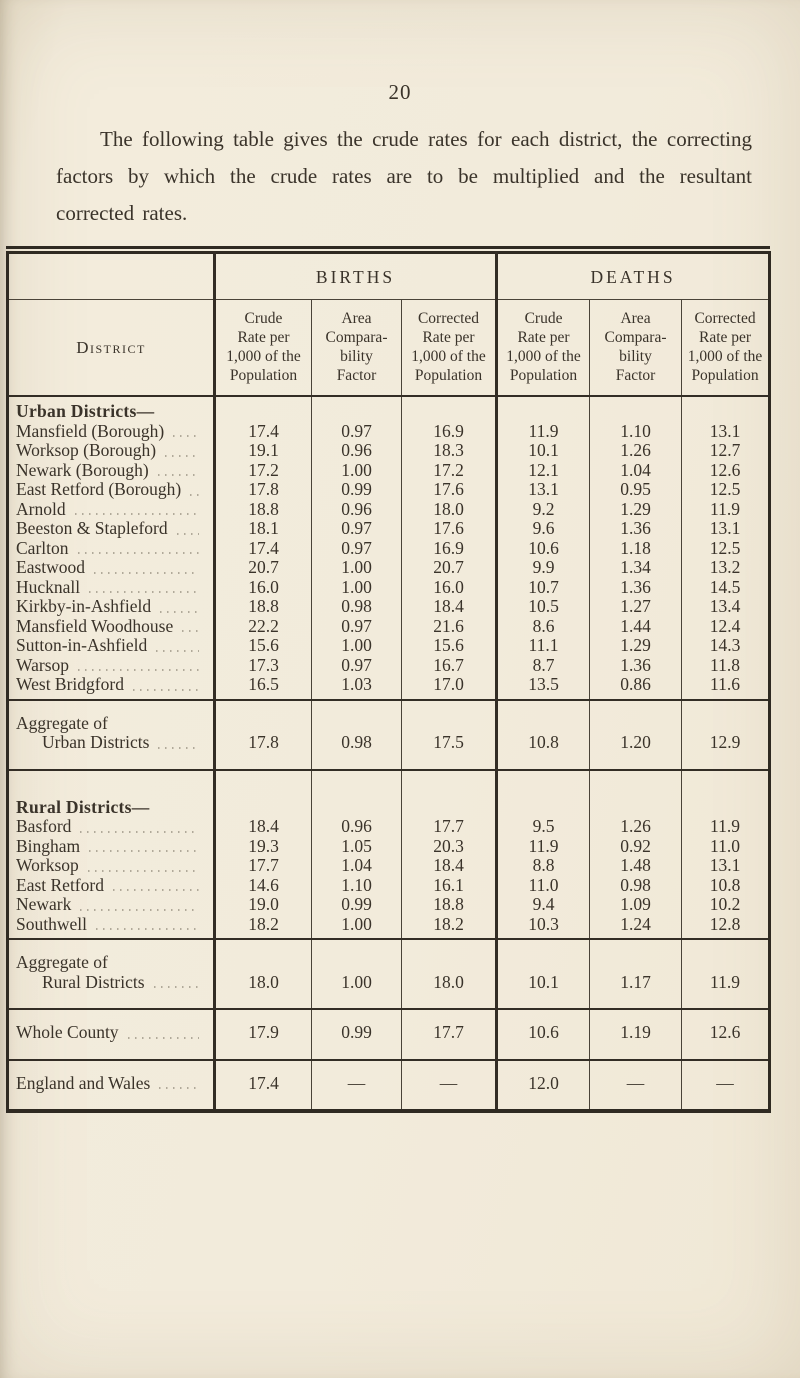 The image size is (800, 1378). Describe the element at coordinates (43, 664) in the screenshot. I see `district-name: Warsop` at that location.